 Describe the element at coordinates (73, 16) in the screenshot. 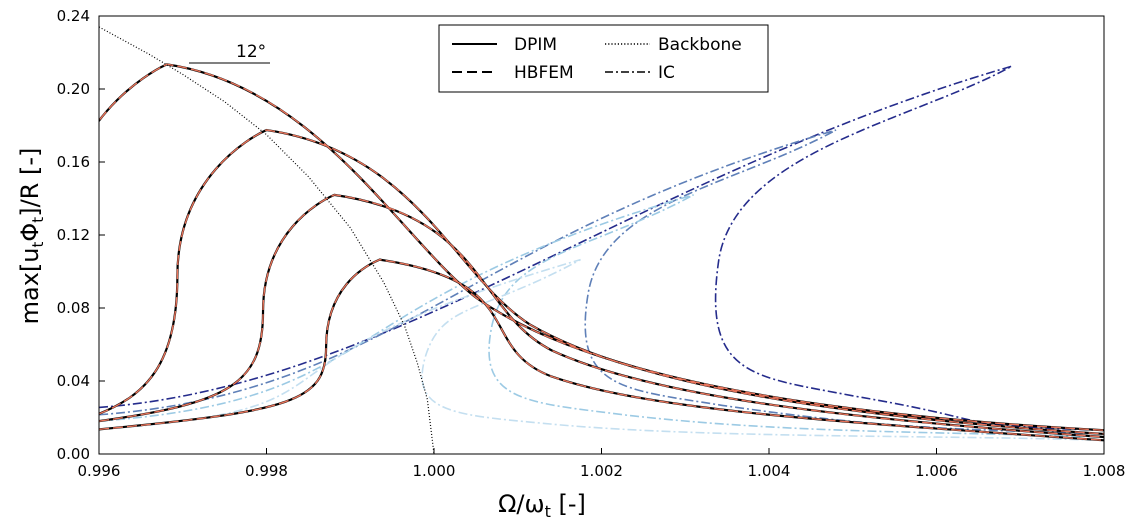

I see `y-tick-label: 0.24` at that location.